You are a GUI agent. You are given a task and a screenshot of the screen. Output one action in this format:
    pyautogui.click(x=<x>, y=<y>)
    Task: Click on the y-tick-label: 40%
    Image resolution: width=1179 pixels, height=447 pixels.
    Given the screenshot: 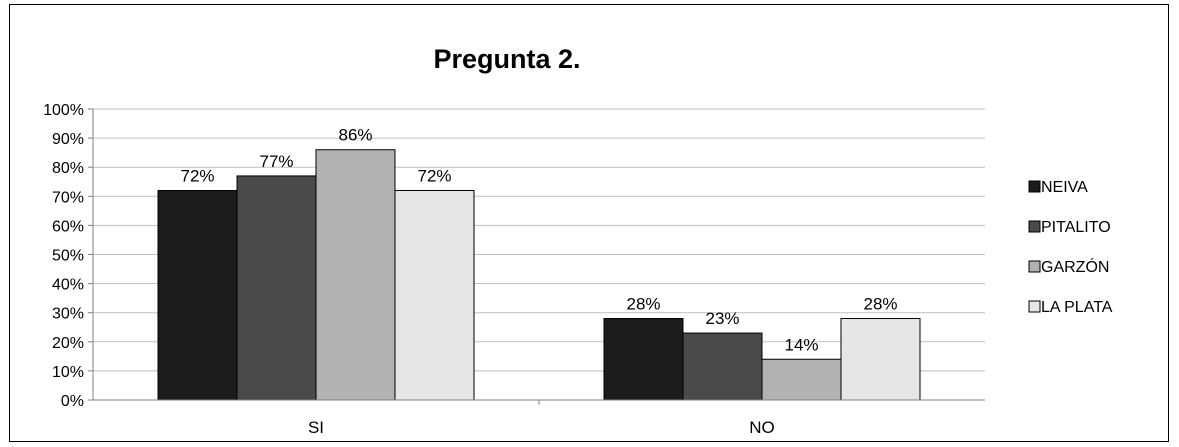 What is the action you would take?
    pyautogui.click(x=68, y=285)
    